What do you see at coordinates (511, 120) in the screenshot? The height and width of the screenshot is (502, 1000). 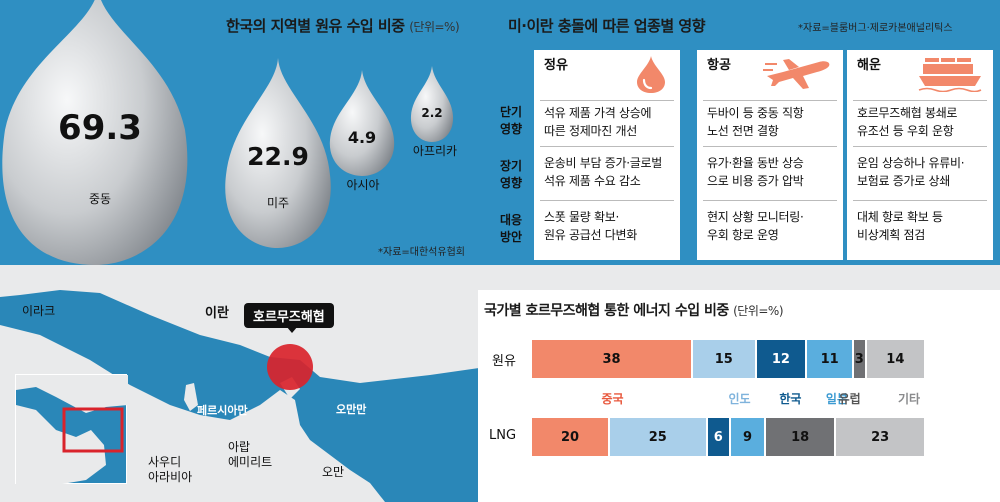 I see `row-label-short: 단기 영향` at bounding box center [511, 120].